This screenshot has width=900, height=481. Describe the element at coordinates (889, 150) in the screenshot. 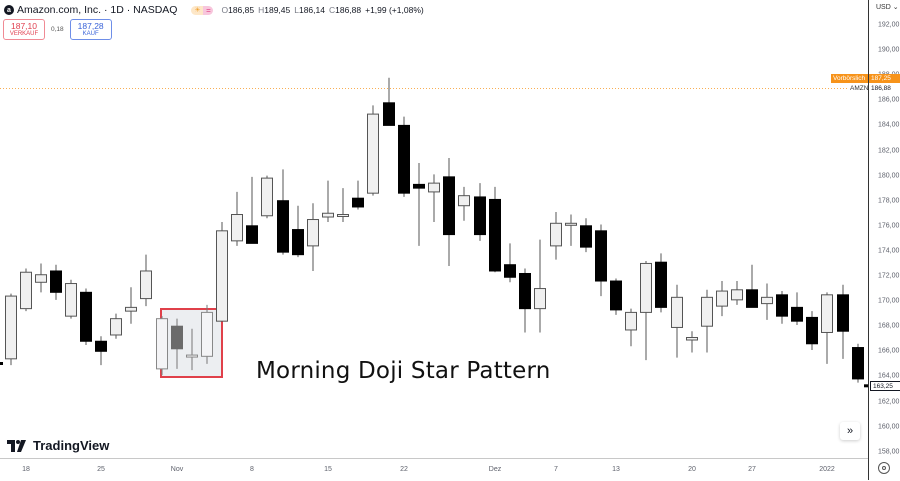

I see `price-tick: 182,00` at that location.